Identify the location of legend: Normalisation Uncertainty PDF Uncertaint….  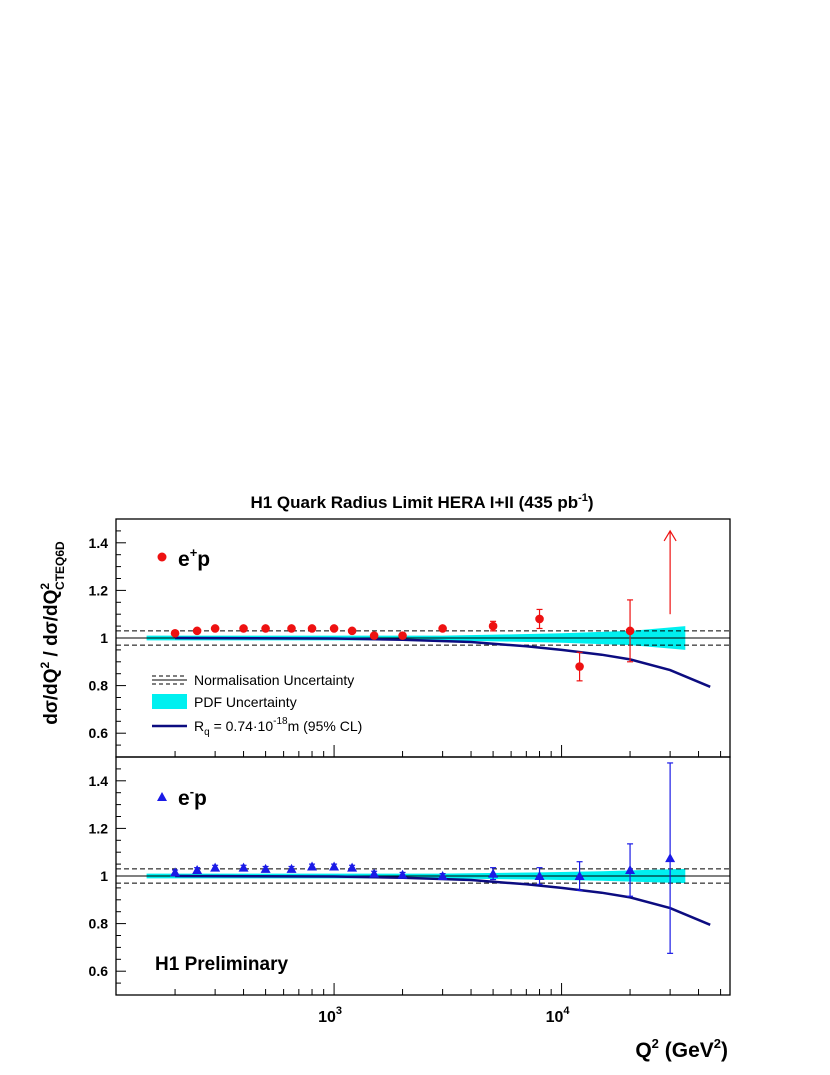
(257, 705).